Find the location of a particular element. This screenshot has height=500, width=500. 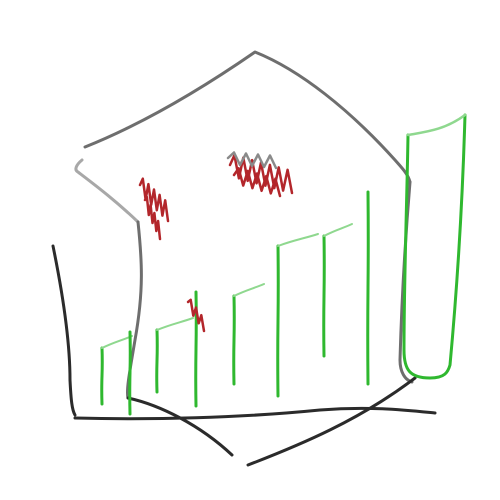

tall-column is located at coordinates (434, 246).